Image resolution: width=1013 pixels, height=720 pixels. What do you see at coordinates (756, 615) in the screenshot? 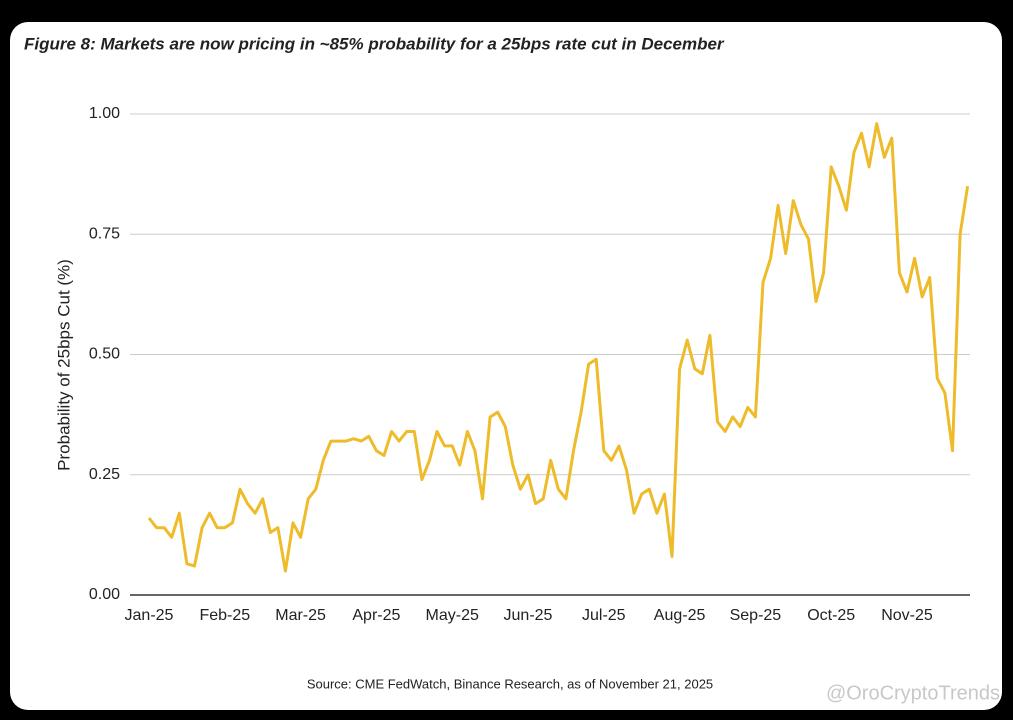
I see `x-tick-label: Sep-25` at bounding box center [756, 615].